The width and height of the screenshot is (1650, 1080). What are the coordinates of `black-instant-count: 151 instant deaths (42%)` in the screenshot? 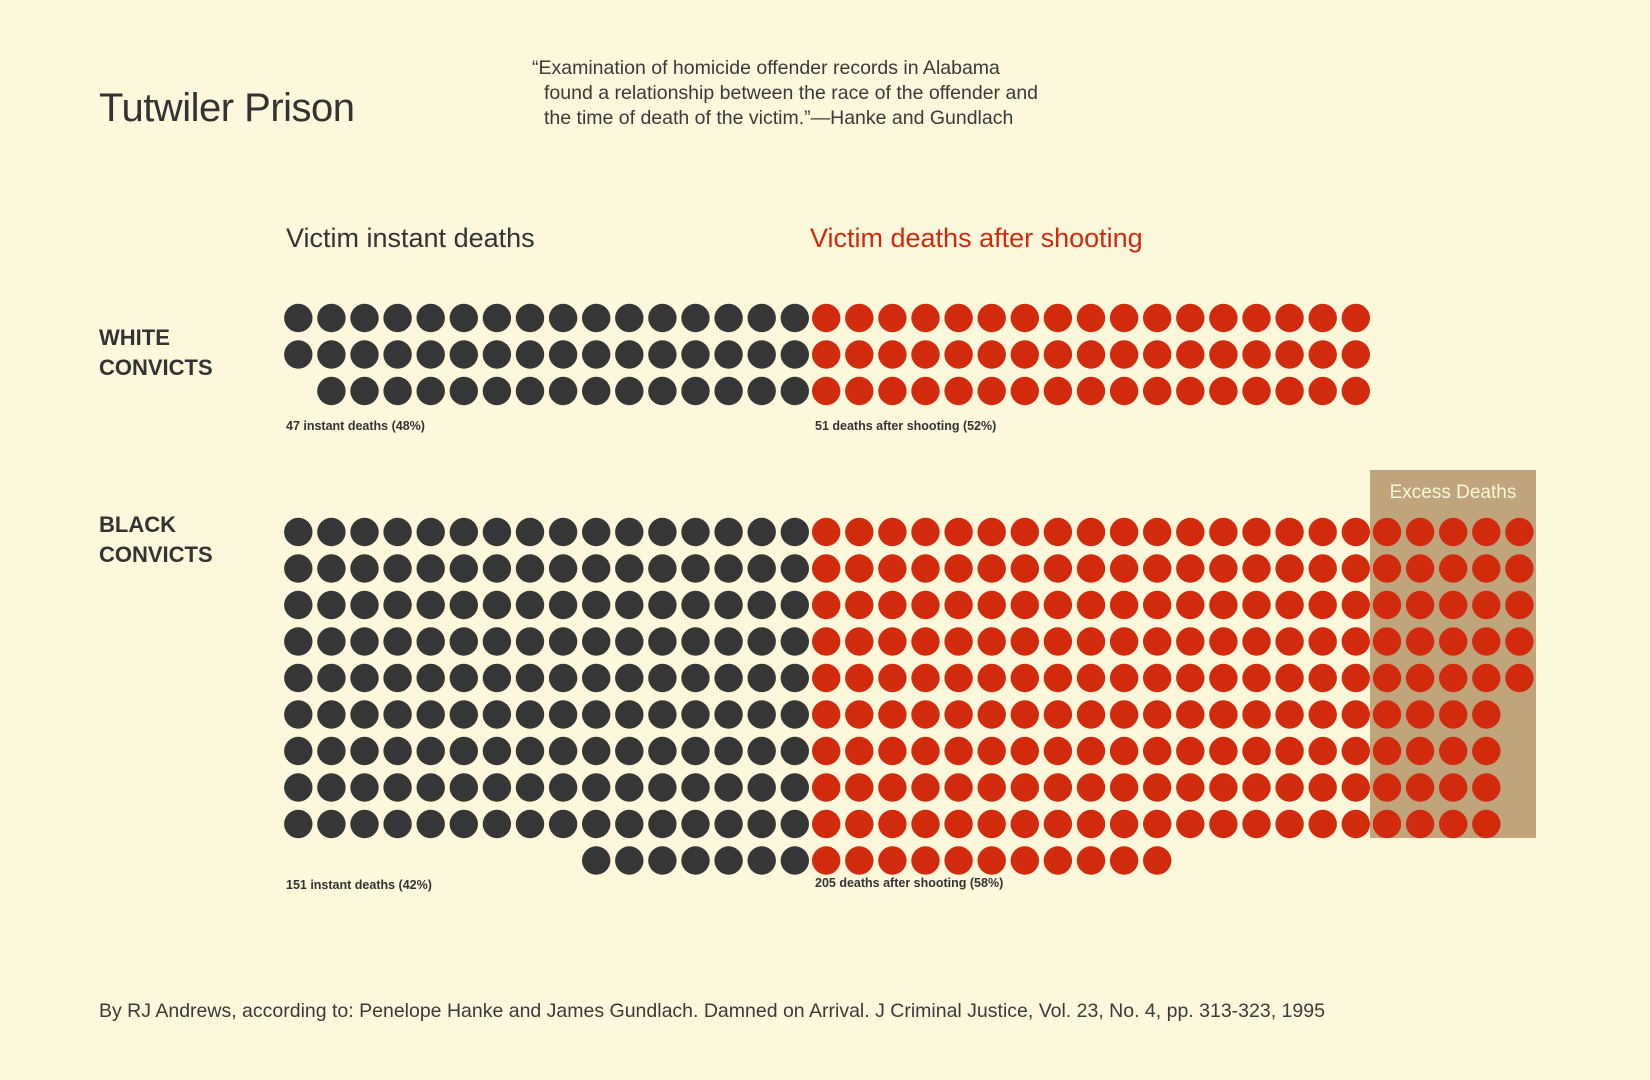 It's located at (359, 885).